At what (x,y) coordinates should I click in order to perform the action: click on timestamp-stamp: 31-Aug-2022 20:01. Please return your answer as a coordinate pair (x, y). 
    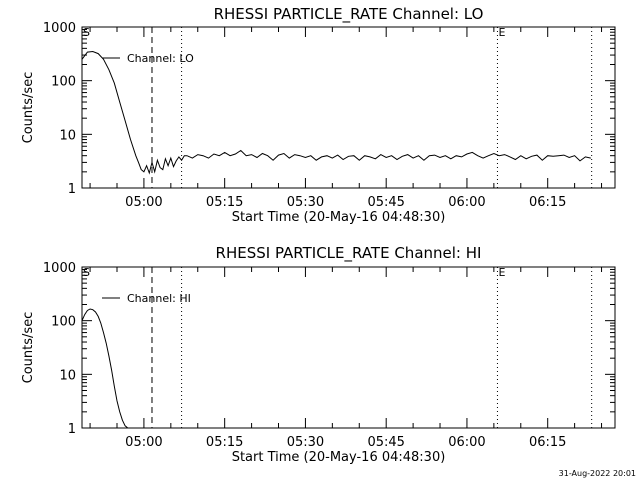
    Looking at the image, I should click on (597, 473).